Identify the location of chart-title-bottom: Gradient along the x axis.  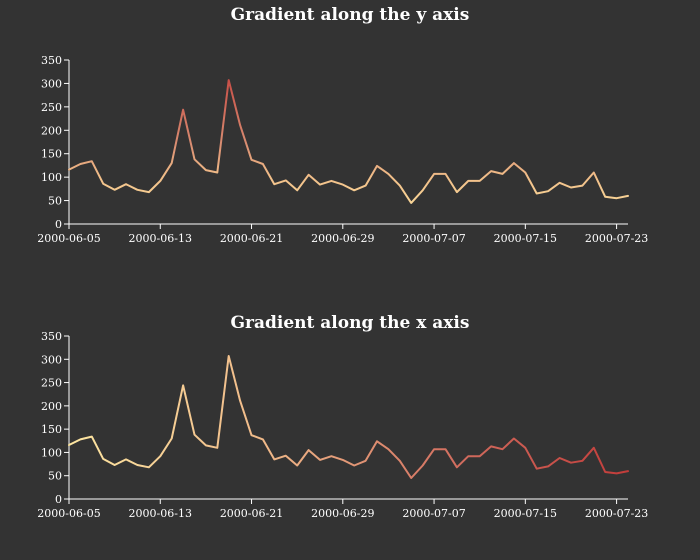
(350, 323).